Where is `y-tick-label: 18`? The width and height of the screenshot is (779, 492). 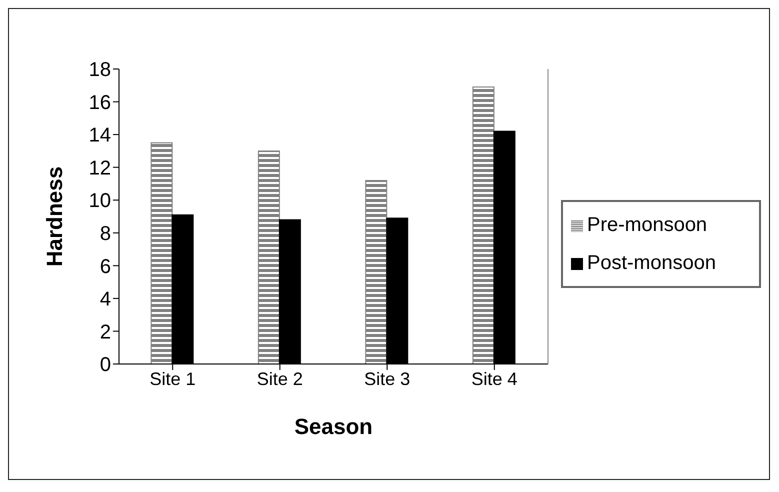 y-tick-label: 18 is located at coordinates (99, 70).